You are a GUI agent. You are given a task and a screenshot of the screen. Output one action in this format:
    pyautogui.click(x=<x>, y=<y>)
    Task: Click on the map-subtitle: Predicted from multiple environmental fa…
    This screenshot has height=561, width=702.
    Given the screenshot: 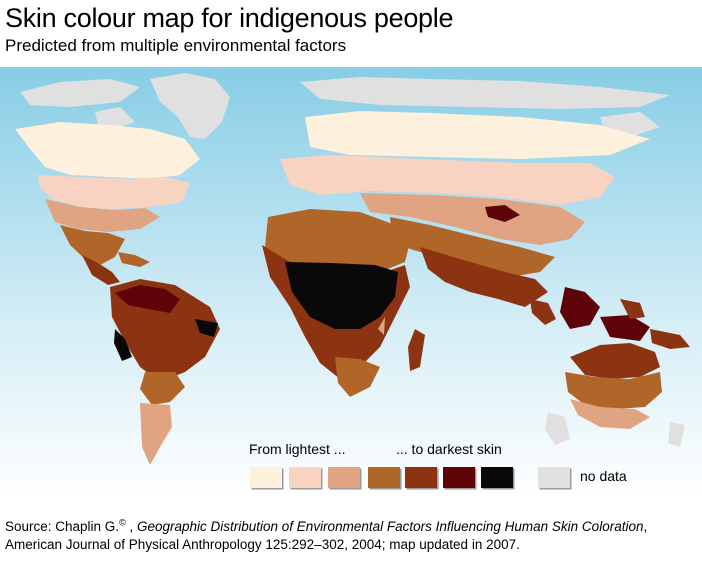 What is the action you would take?
    pyautogui.click(x=176, y=45)
    